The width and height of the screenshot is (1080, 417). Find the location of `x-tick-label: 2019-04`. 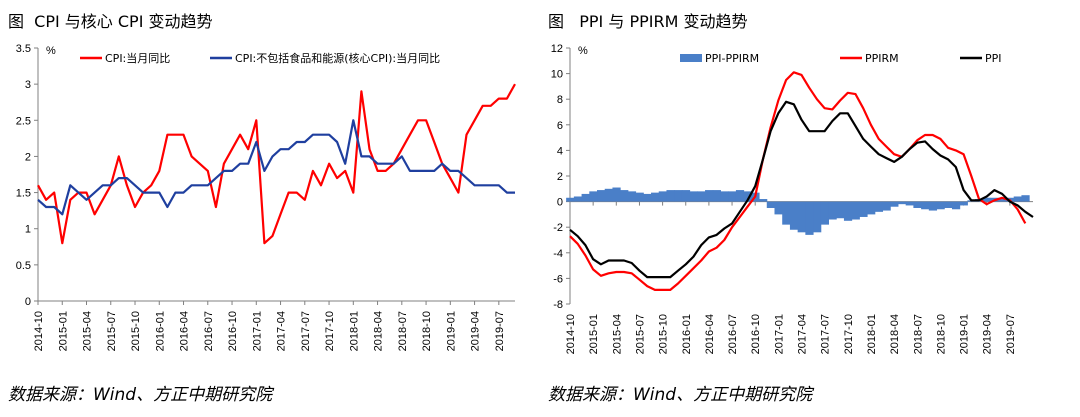

x-tick-label: 2019-04 is located at coordinates (476, 331).